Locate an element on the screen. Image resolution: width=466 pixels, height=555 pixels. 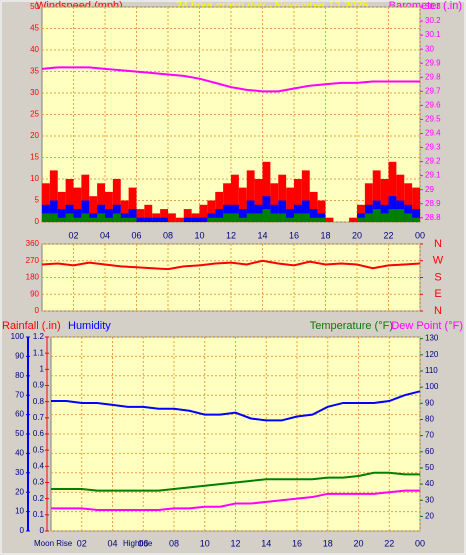
y-tick-label: 70 is located at coordinates (19, 394).